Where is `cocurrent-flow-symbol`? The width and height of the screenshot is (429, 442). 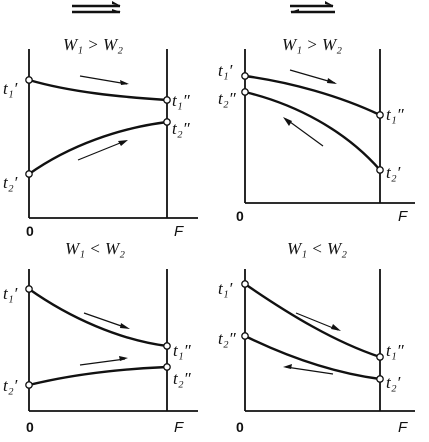 cocurrent-flow-symbol is located at coordinates (96, 7).